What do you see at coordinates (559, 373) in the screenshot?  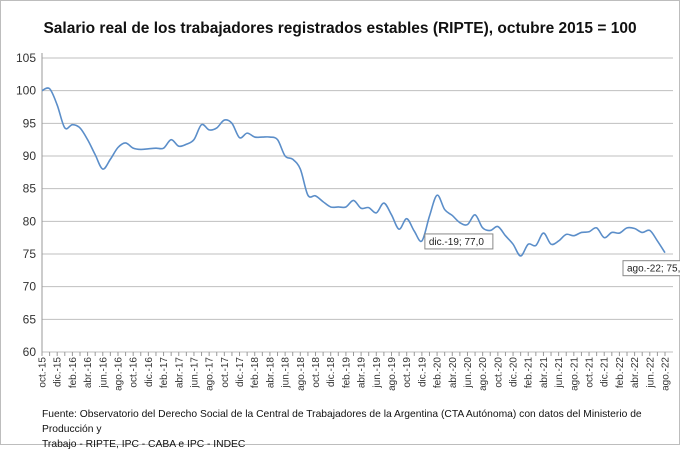 I see `x-tick-label: jun.-21` at bounding box center [559, 373].